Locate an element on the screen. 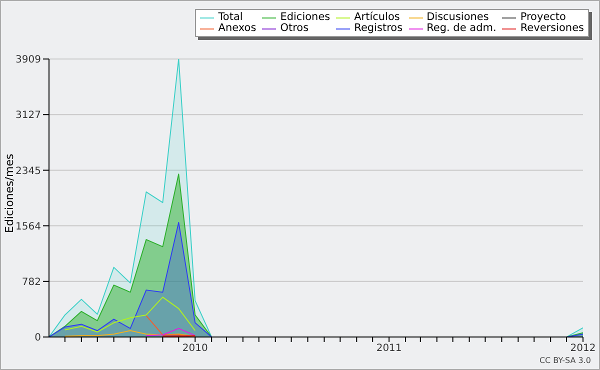 The height and width of the screenshot is (370, 600). y-tick-label: 3127 is located at coordinates (28, 116).